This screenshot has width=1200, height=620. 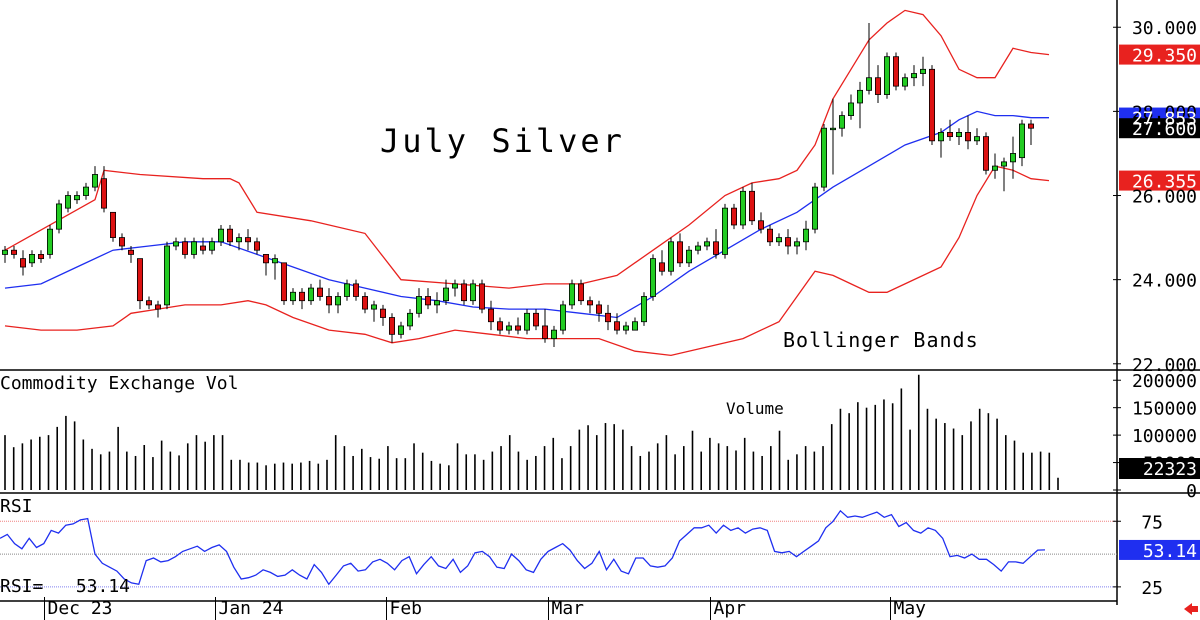 I want to click on rsi-last-badge-bg, so click(x=1159, y=549).